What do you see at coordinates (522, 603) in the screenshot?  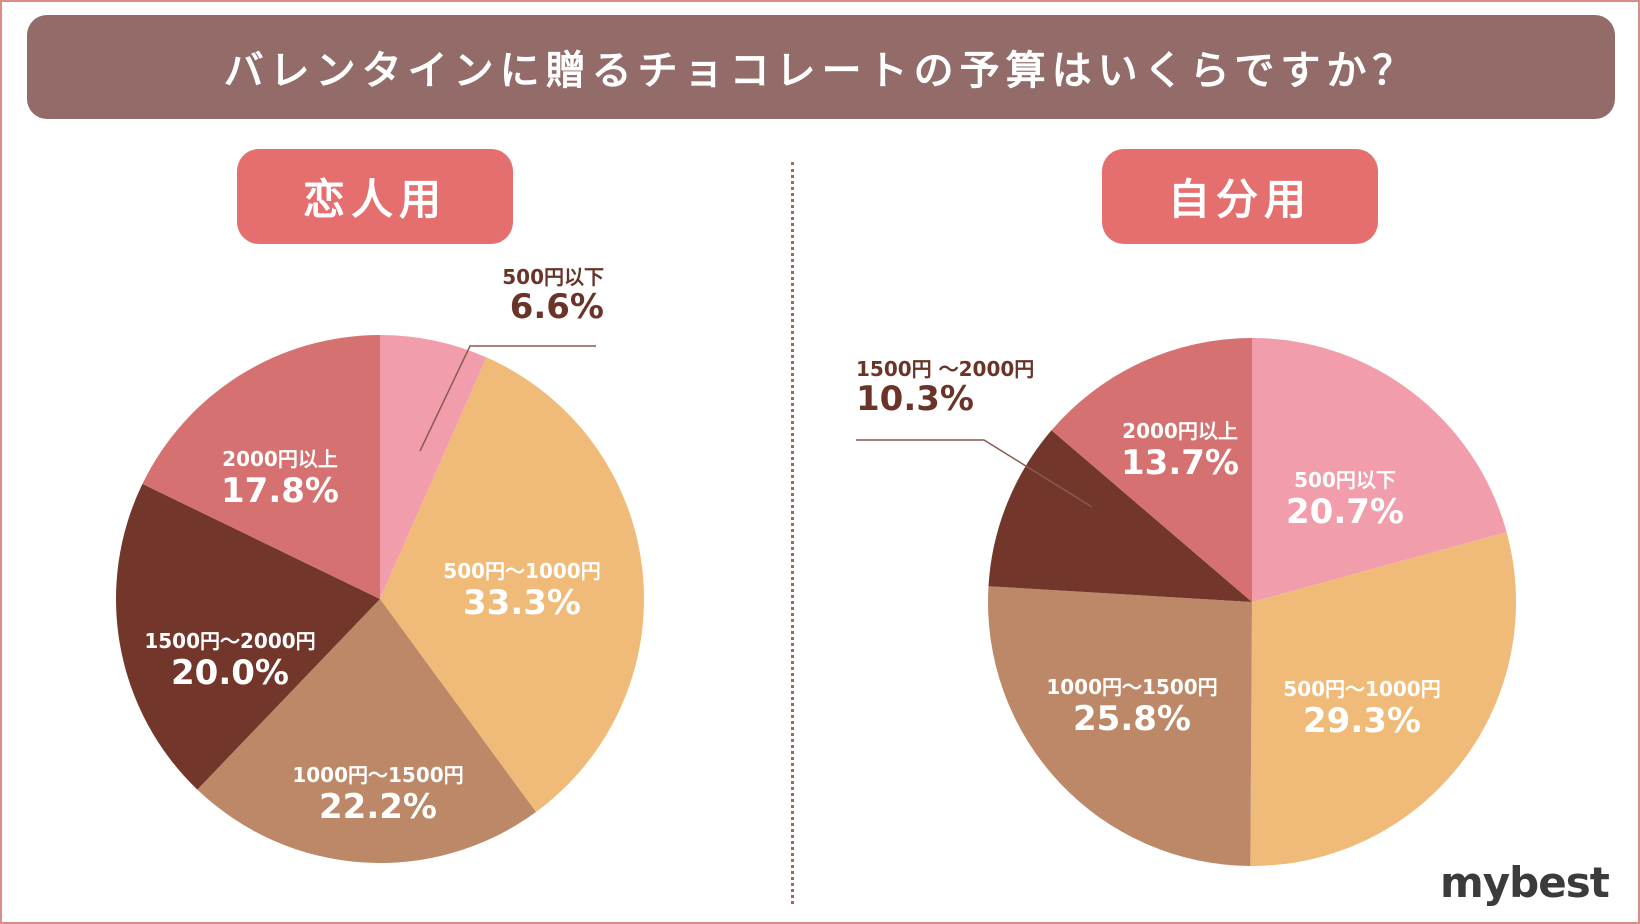 I see `slice-value-partner-500yen-1000yen: 33.3%` at bounding box center [522, 603].